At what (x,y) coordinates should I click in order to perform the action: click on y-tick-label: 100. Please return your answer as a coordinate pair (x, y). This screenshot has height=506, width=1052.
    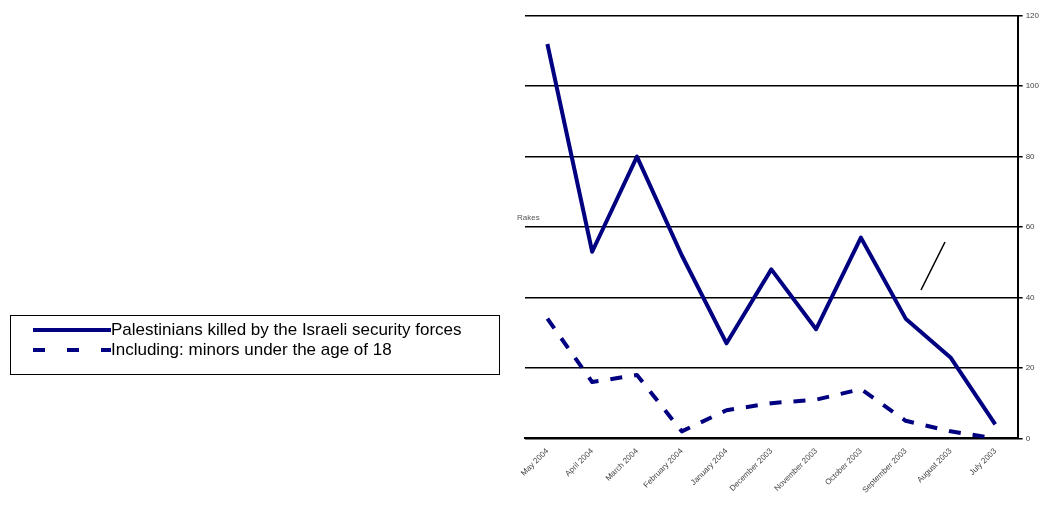
    Looking at the image, I should click on (1032, 86).